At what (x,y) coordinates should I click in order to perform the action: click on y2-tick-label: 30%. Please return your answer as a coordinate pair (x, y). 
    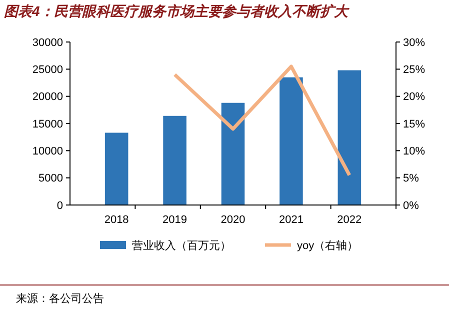
    Looking at the image, I should click on (414, 42).